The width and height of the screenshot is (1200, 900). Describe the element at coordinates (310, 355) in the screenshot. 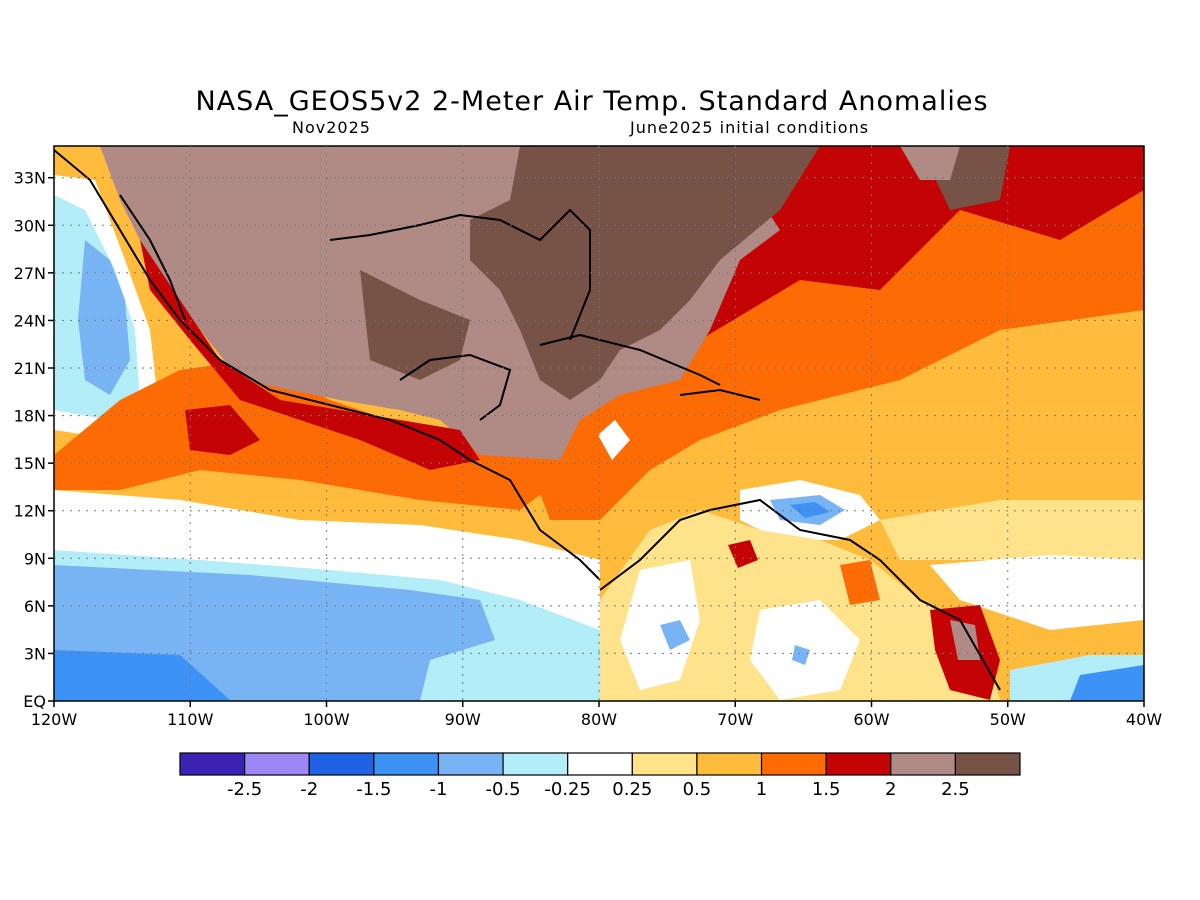

I see `mexico-coast-red` at that location.